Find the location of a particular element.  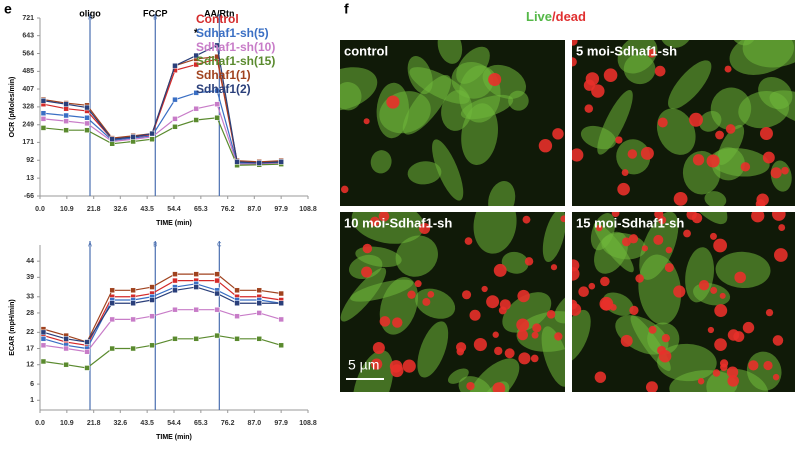

panel-title: Live/dead is located at coordinates (556, 16).